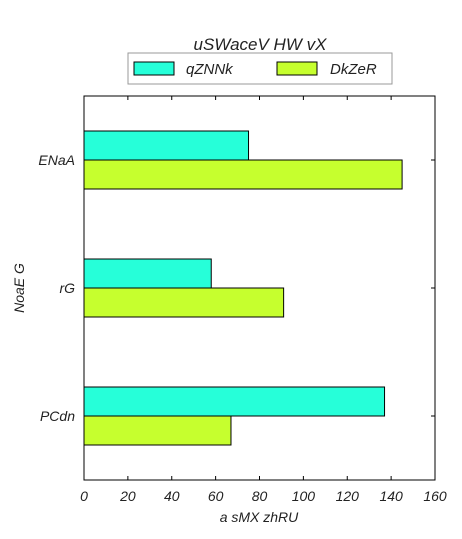 The width and height of the screenshot is (462, 539). I want to click on y-tick-label-pcdn: PCdn, so click(57, 416).